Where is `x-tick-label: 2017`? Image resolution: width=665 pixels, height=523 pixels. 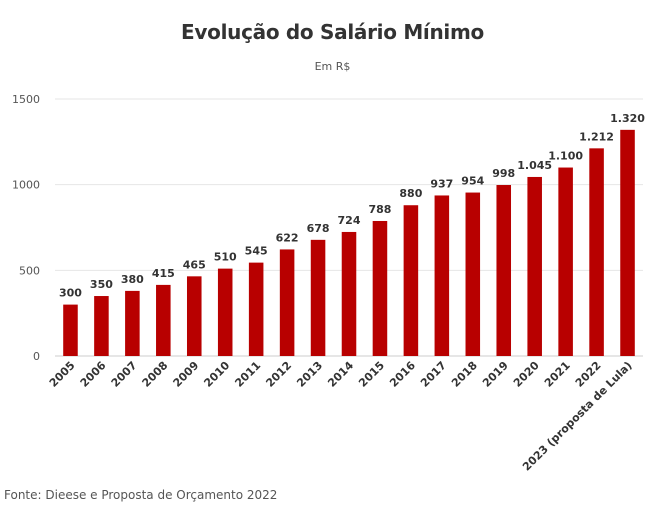 x-tick-label: 2017 is located at coordinates (433, 374).